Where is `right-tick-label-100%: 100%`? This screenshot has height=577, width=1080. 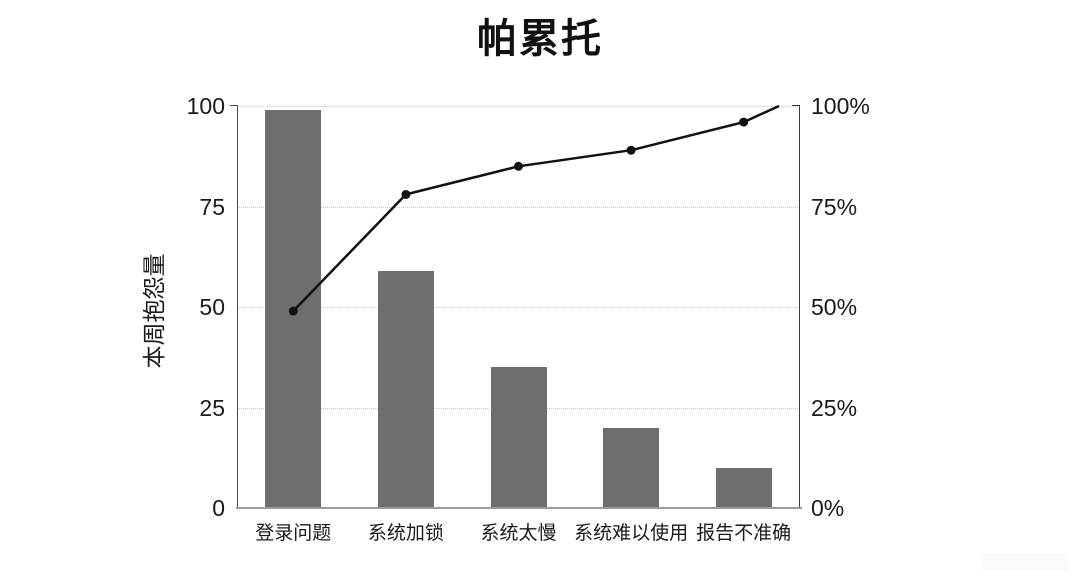 right-tick-label-100%: 100% is located at coordinates (840, 106).